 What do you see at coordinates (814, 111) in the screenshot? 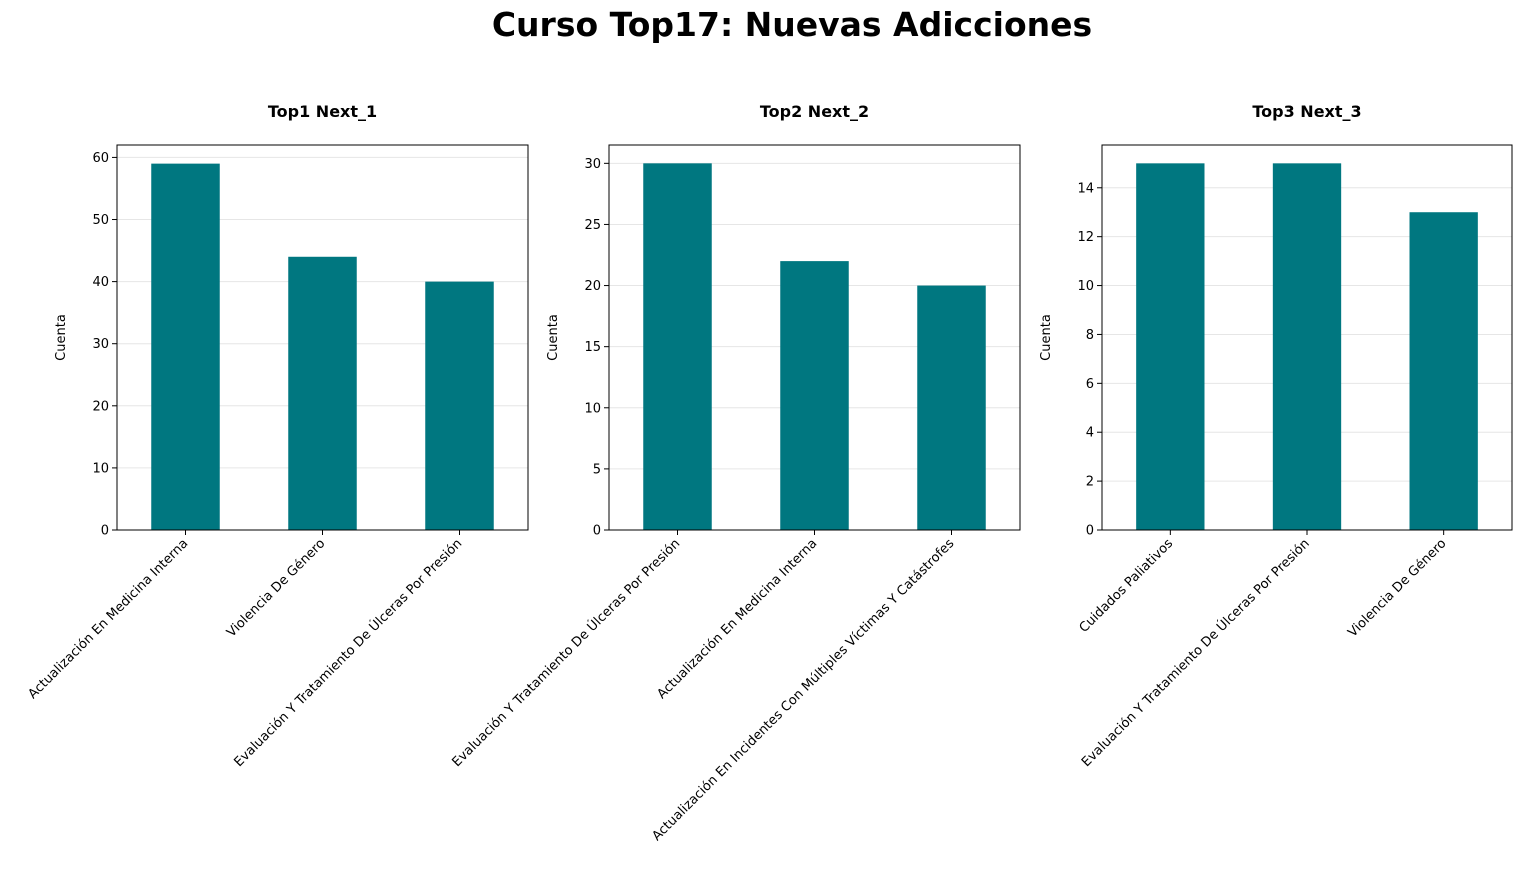
I see `panel-title-2: Top2 Next_2` at bounding box center [814, 111].